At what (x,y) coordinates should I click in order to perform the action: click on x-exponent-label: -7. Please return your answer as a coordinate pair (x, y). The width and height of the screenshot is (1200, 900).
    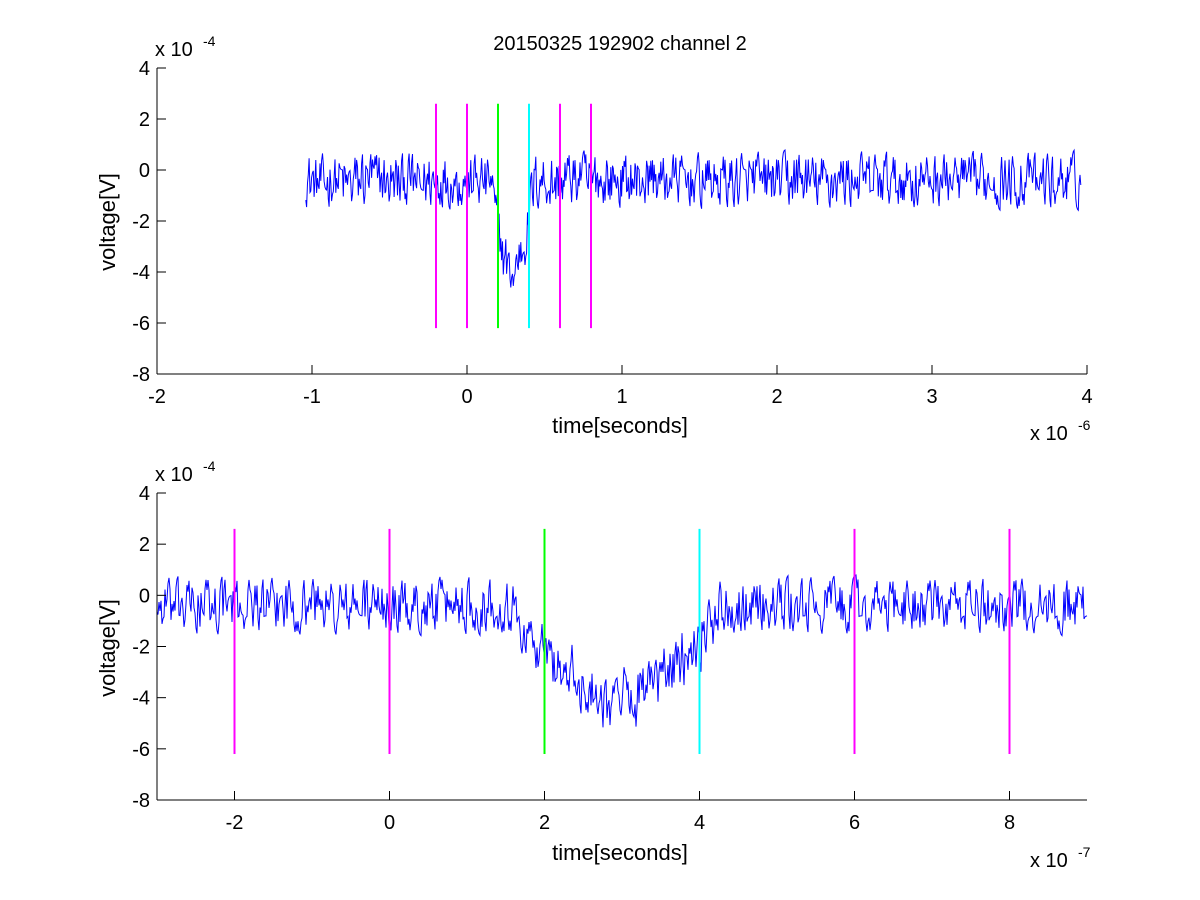
    Looking at the image, I should click on (1084, 852).